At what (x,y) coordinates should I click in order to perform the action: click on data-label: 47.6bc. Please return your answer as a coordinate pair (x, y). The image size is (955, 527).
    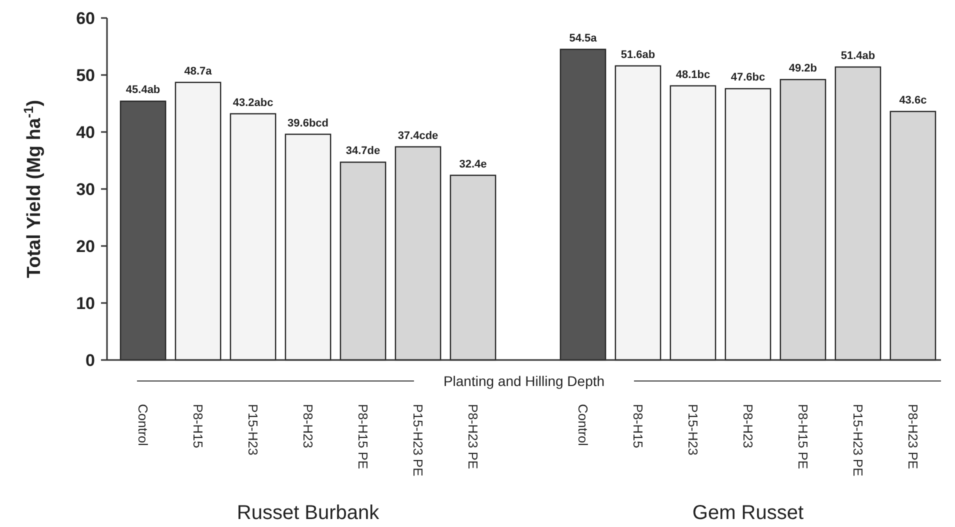
    Looking at the image, I should click on (748, 78).